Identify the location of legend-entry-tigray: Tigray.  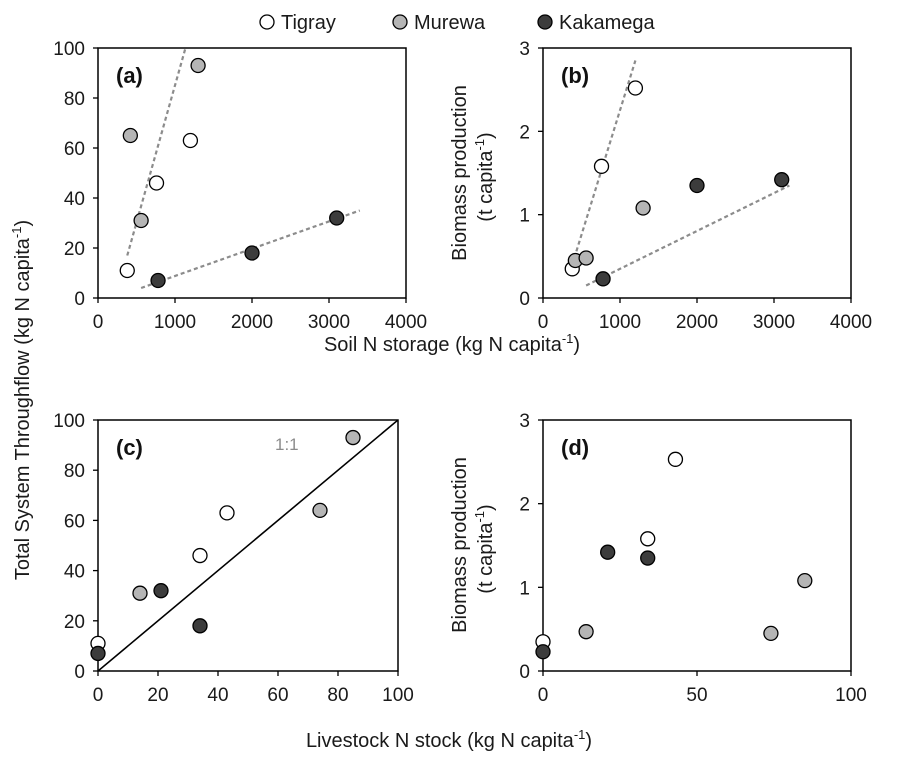
(297, 23).